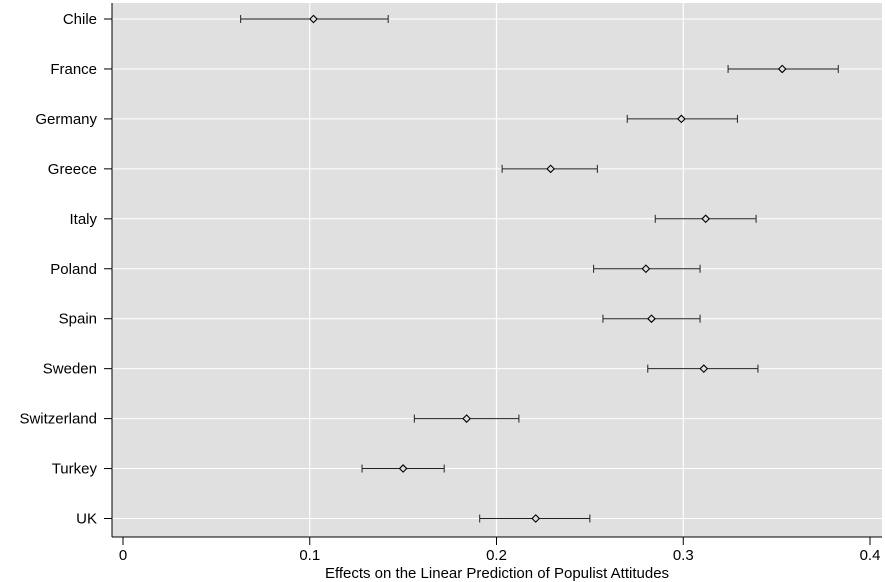  Describe the element at coordinates (73, 69) in the screenshot. I see `y-tick-label: France` at that location.